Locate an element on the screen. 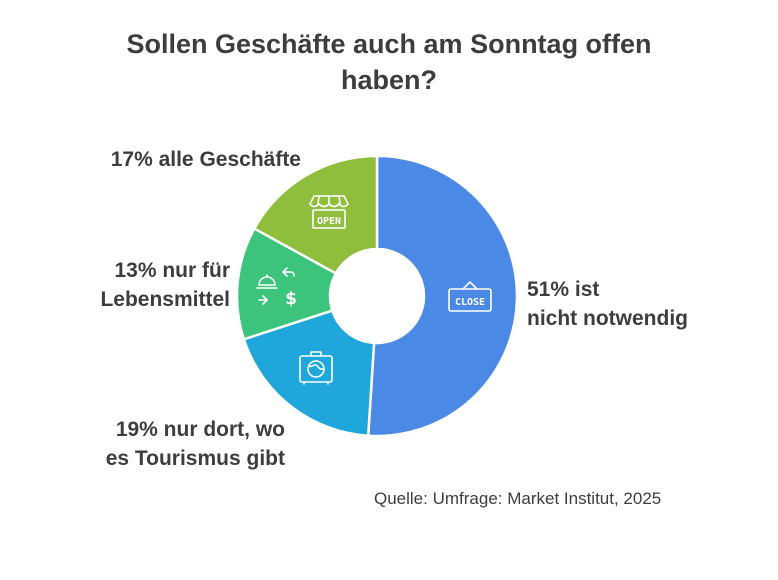 The width and height of the screenshot is (778, 580). source-note: Quelle: Umfrage: Market Institut, 2025 is located at coordinates (518, 498).